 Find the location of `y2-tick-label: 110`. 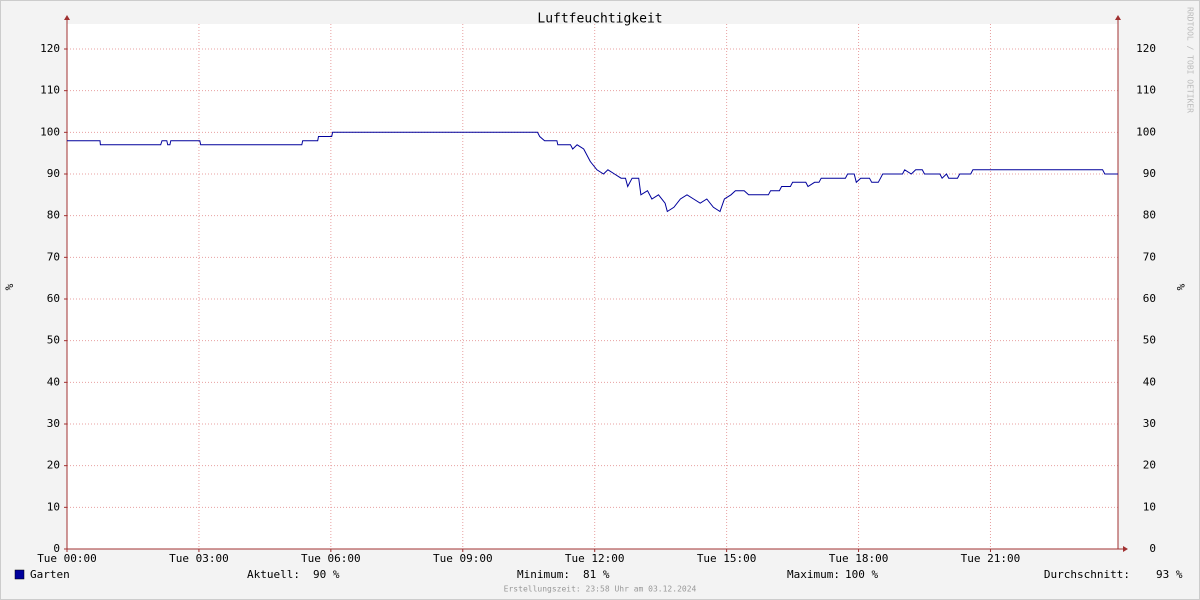

y2-tick-label: 110 is located at coordinates (1146, 90).